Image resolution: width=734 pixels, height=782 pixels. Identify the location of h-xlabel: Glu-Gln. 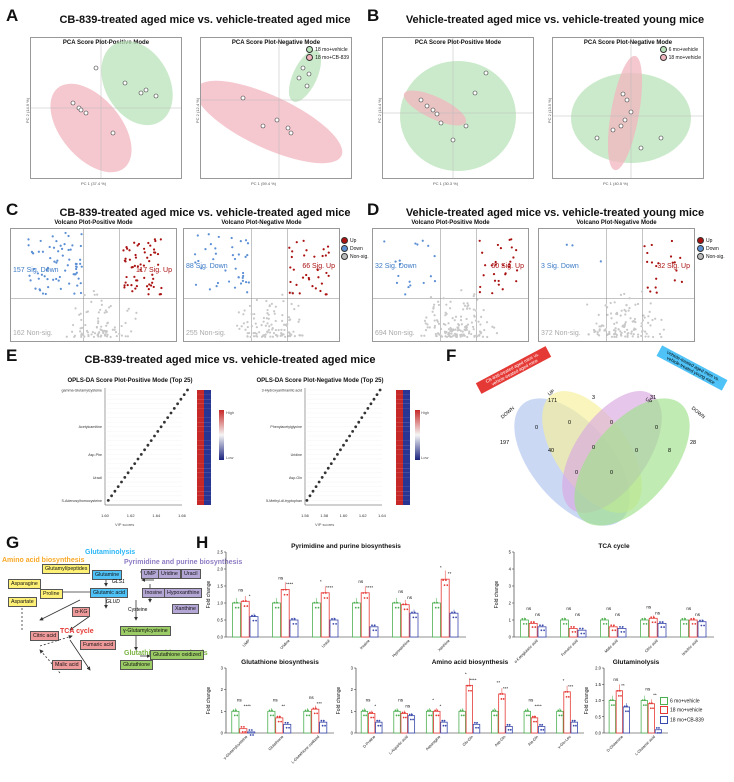
(468, 741).